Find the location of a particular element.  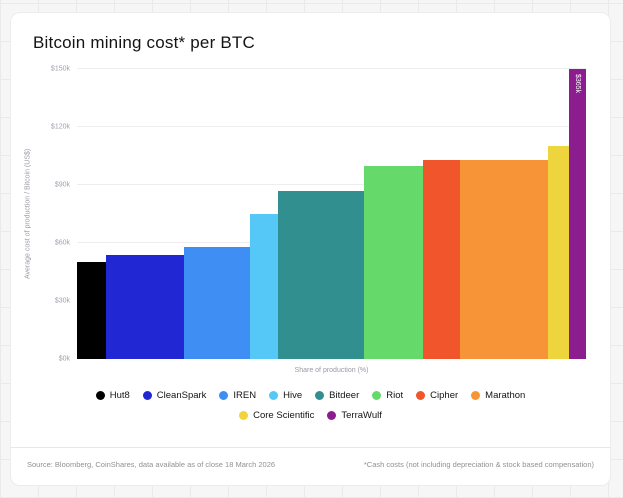

y-tick-label: $0k is located at coordinates (64, 359).